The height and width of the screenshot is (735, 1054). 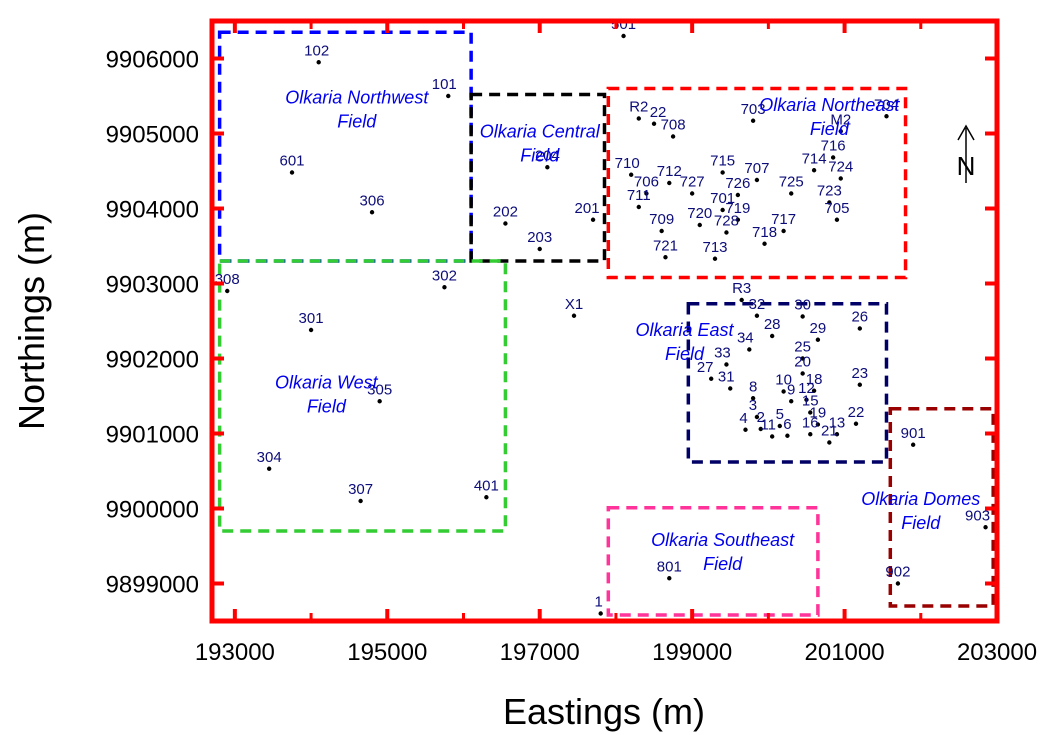 What do you see at coordinates (505, 212) in the screenshot?
I see `well-label: 202` at bounding box center [505, 212].